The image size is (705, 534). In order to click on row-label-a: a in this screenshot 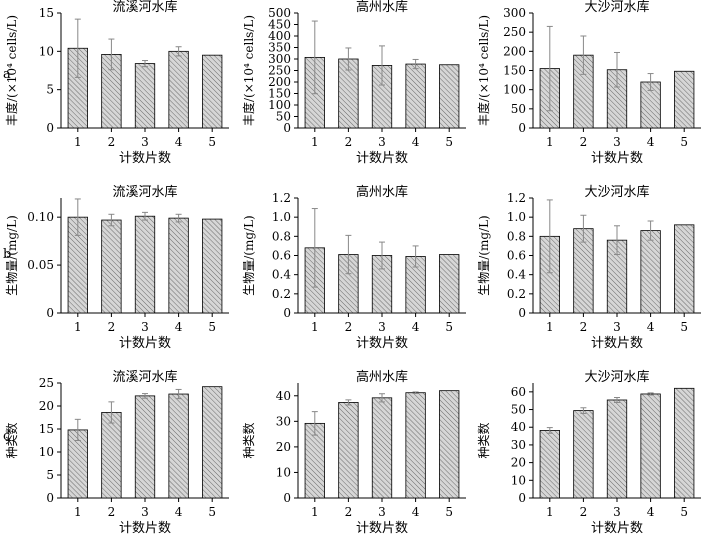, I will do `click(7, 74)`.